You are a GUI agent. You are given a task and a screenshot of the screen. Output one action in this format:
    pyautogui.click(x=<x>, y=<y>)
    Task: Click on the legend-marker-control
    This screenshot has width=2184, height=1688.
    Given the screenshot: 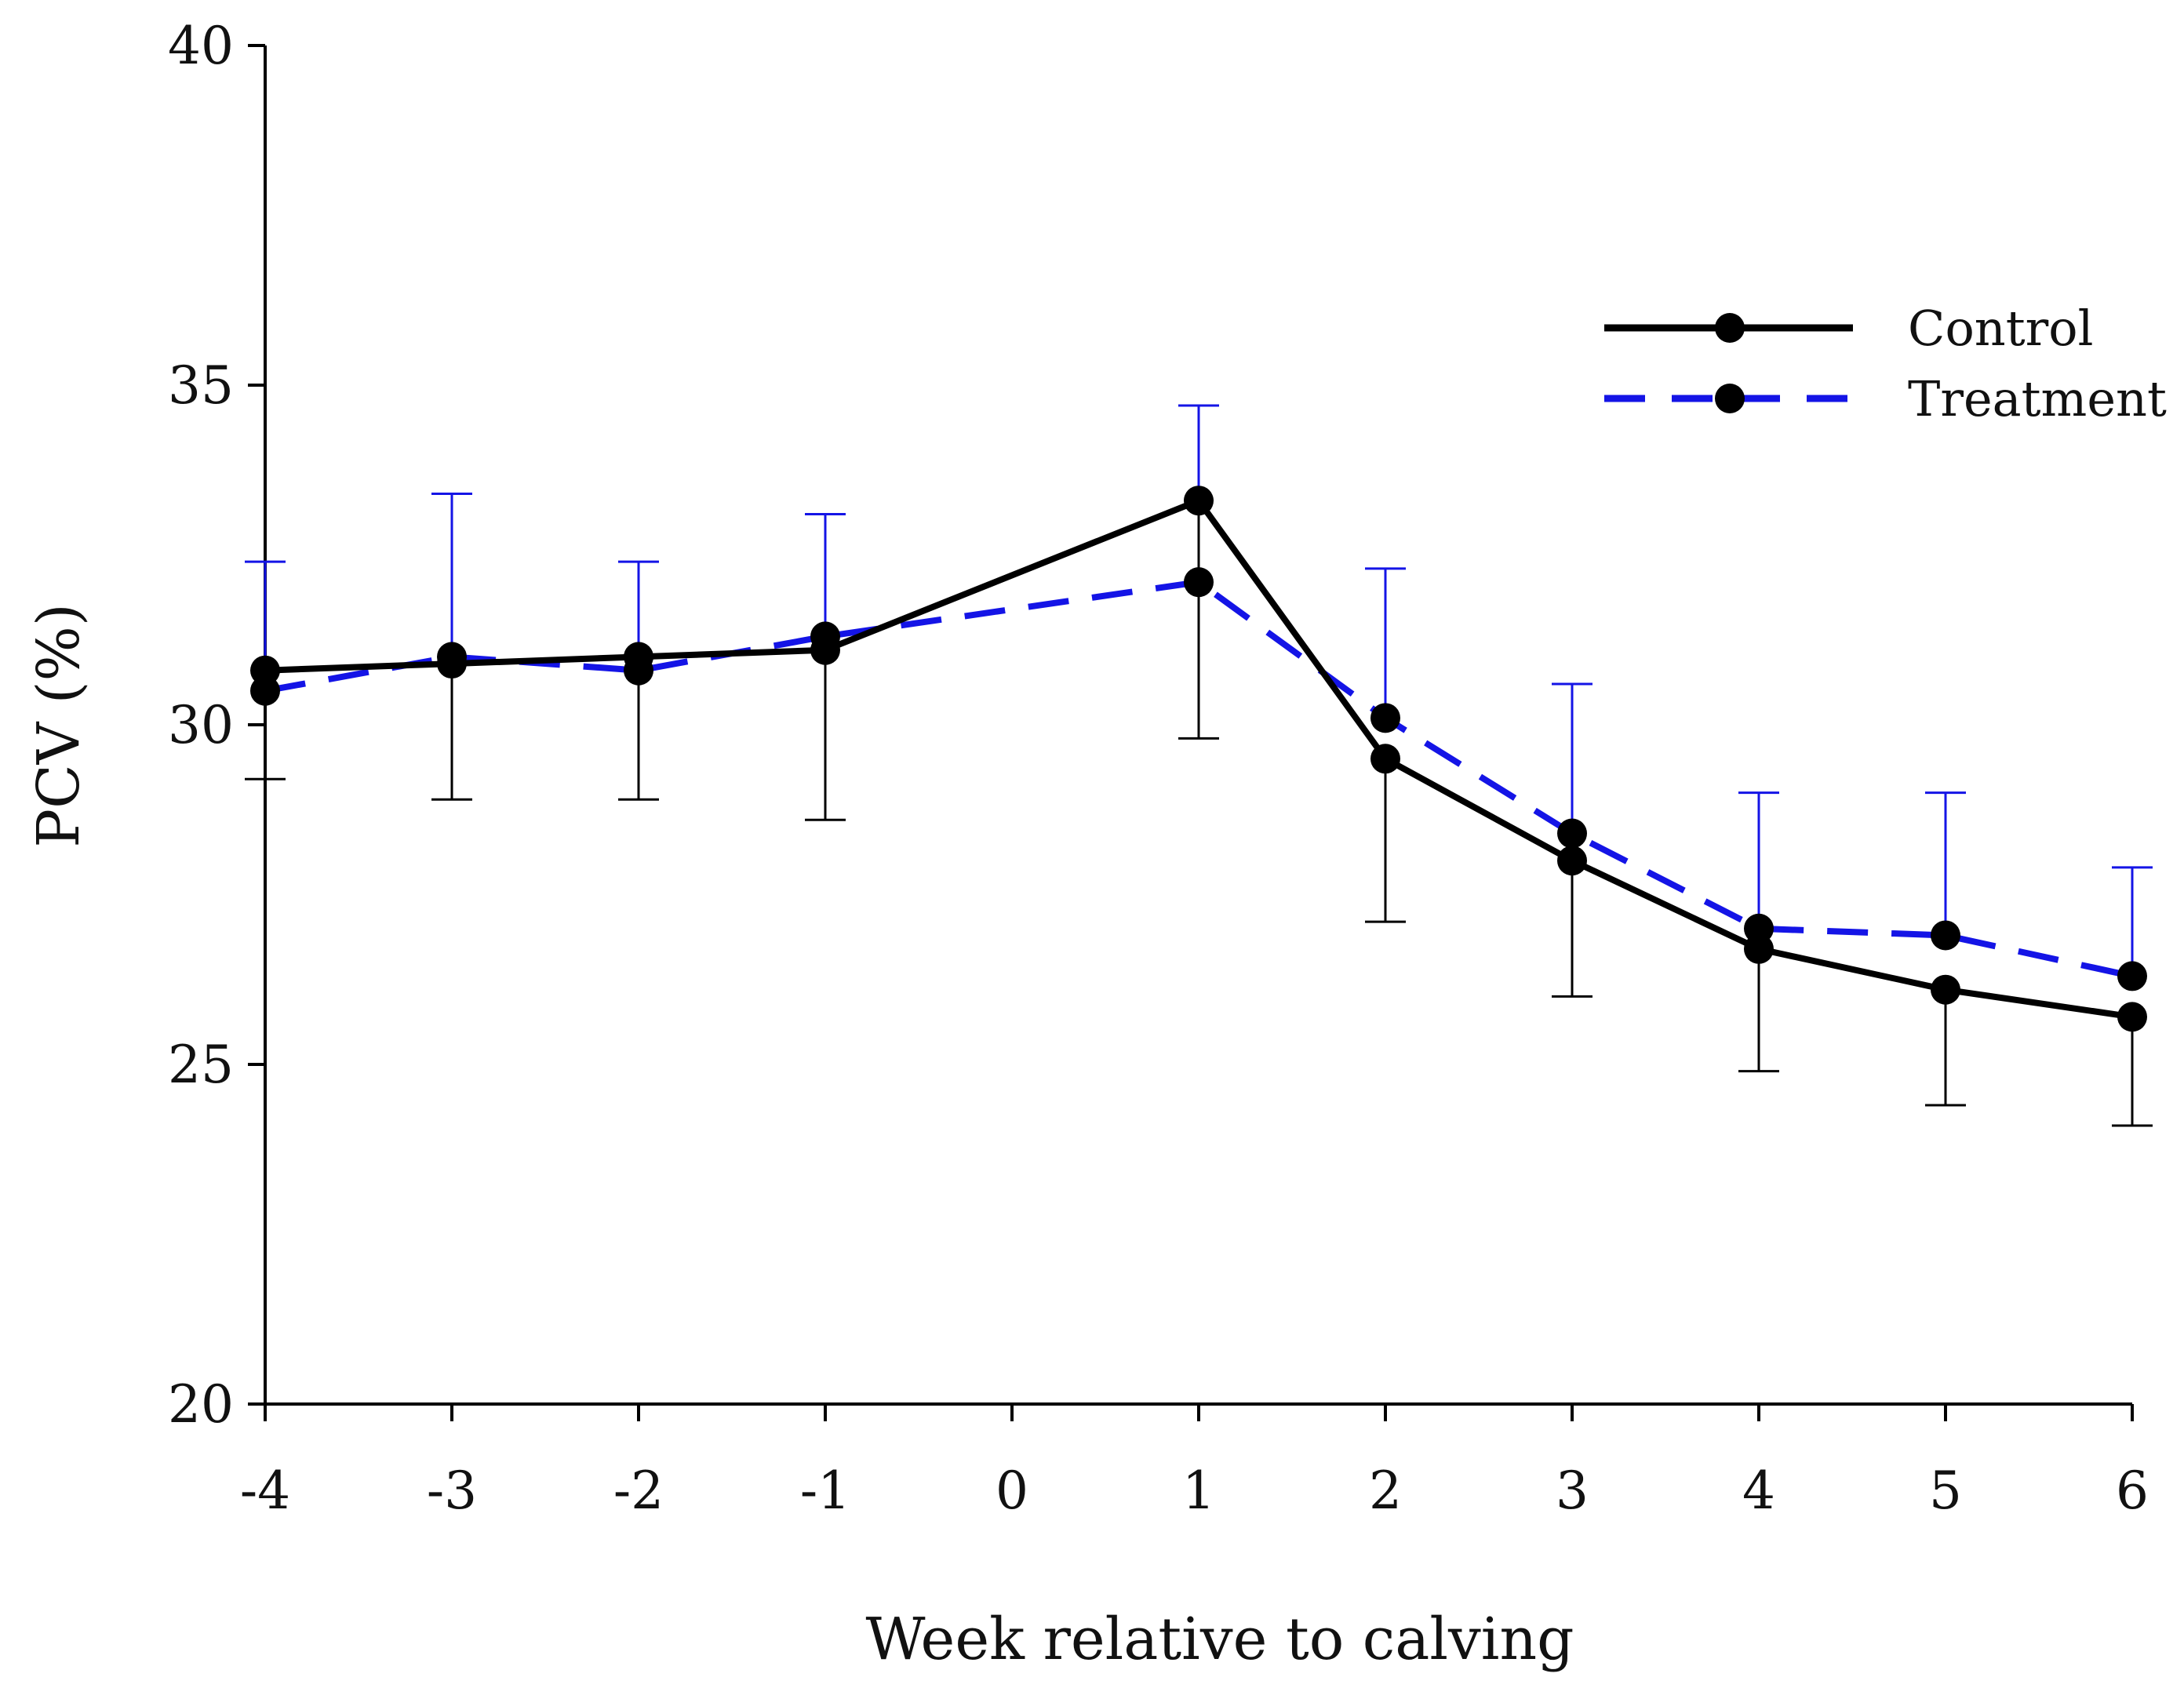 What is the action you would take?
    pyautogui.click(x=1730, y=328)
    